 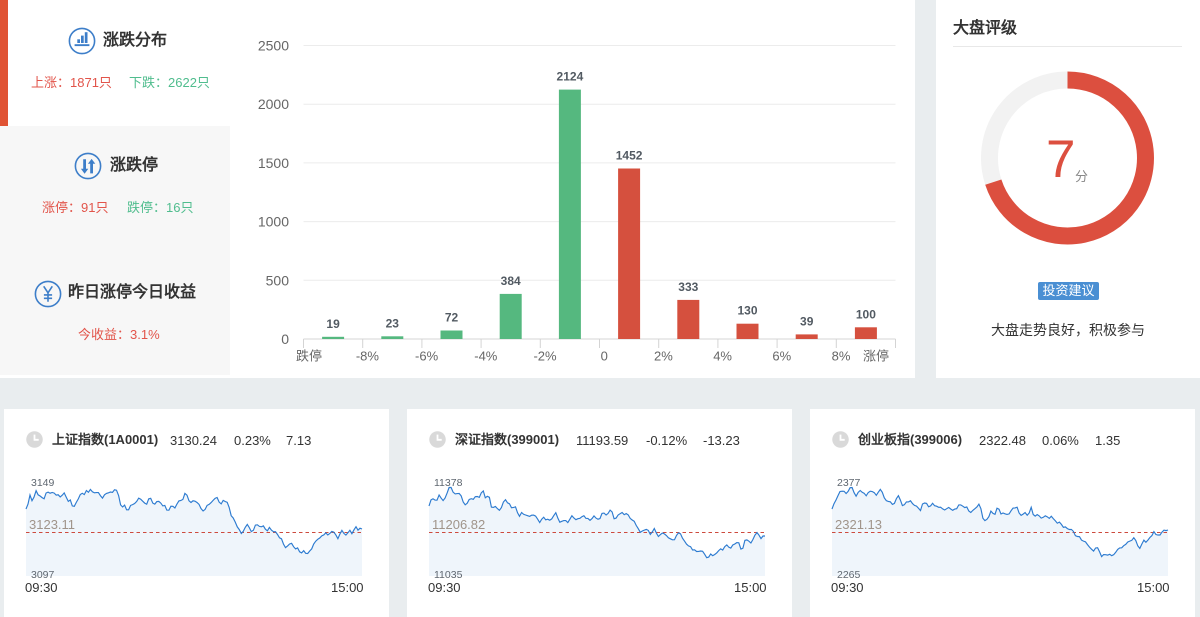 What do you see at coordinates (273, 104) in the screenshot?
I see `svg-text: 2000` at bounding box center [273, 104].